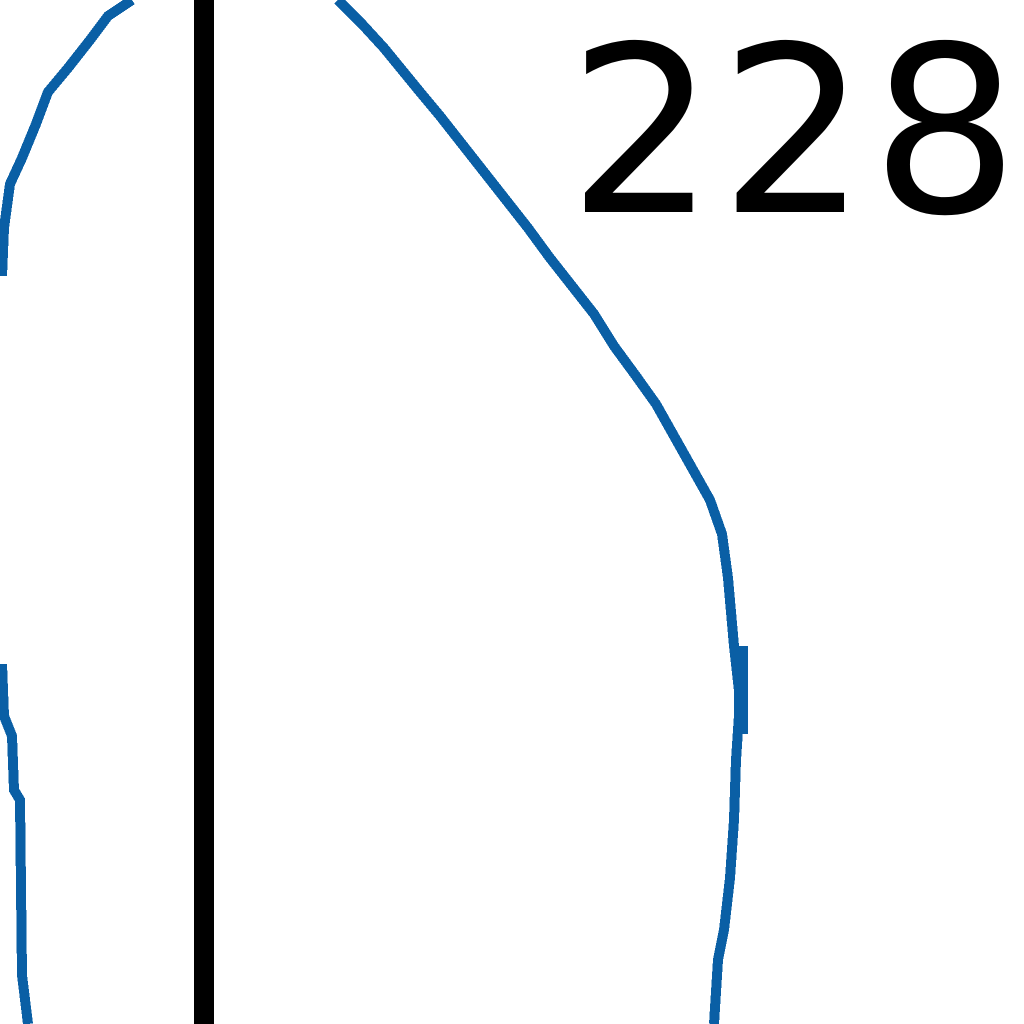 This screenshot has height=1024, width=1024. Describe the element at coordinates (67, 138) in the screenshot. I see `contour-line-left` at that location.